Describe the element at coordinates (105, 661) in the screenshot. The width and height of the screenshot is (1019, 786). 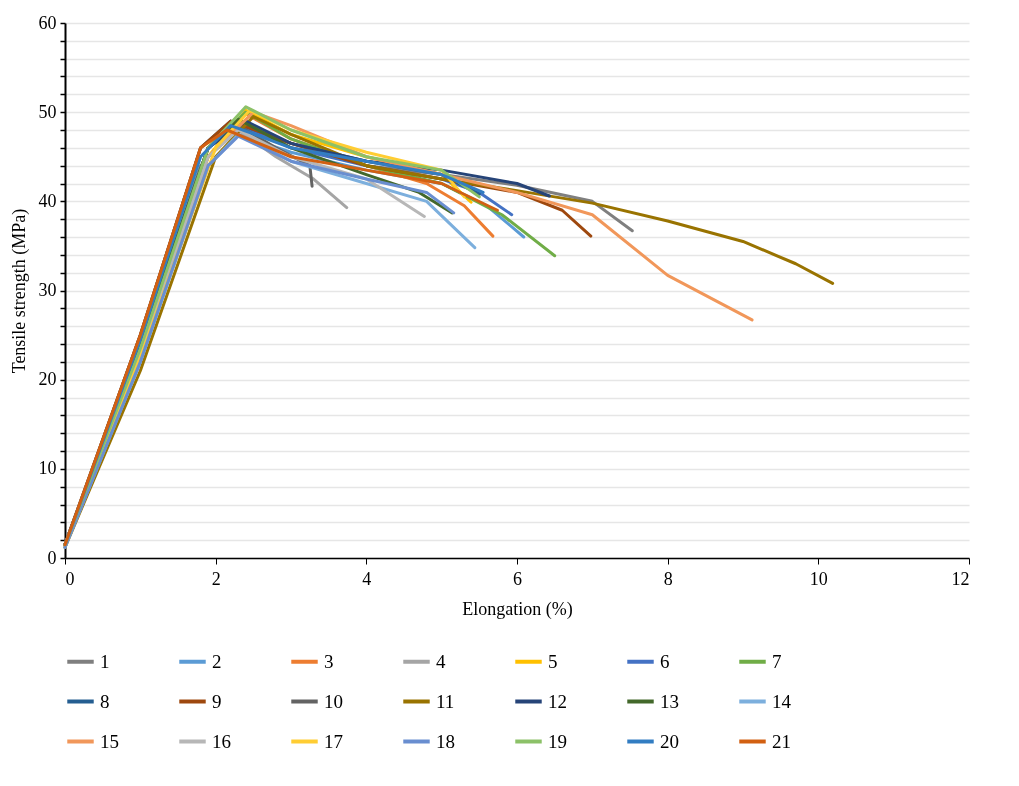
I see `legend-label: 1` at that location.